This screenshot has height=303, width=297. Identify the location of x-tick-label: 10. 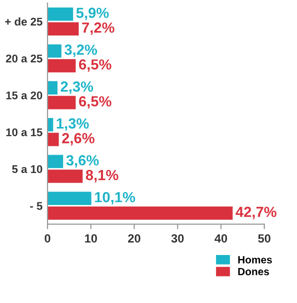
(91, 238).